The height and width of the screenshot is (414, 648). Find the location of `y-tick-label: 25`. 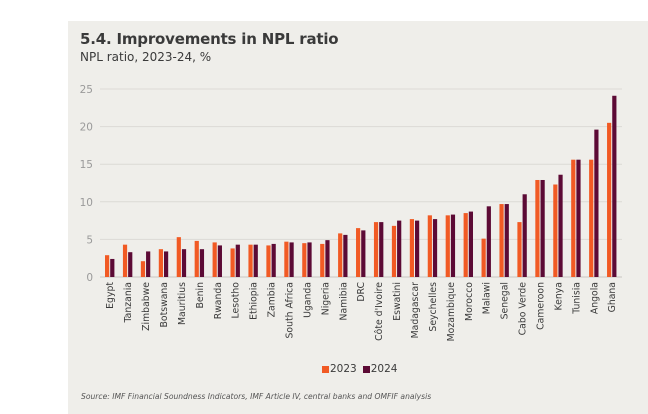

y-tick-label: 25 is located at coordinates (86, 90).